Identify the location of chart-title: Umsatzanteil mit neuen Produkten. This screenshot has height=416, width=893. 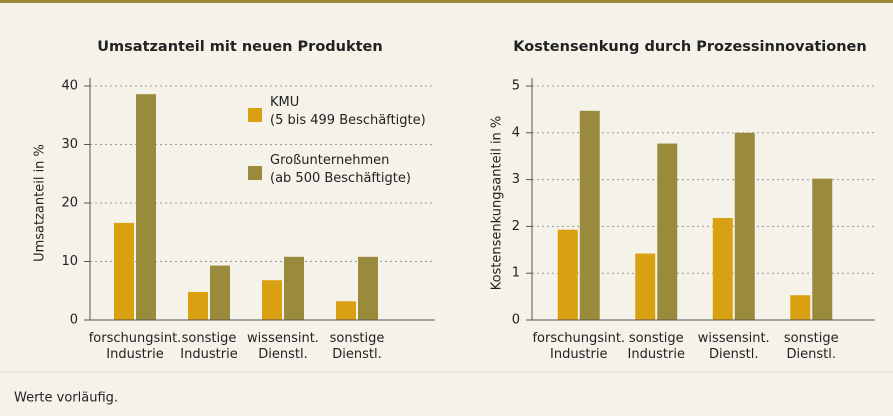
(239, 47).